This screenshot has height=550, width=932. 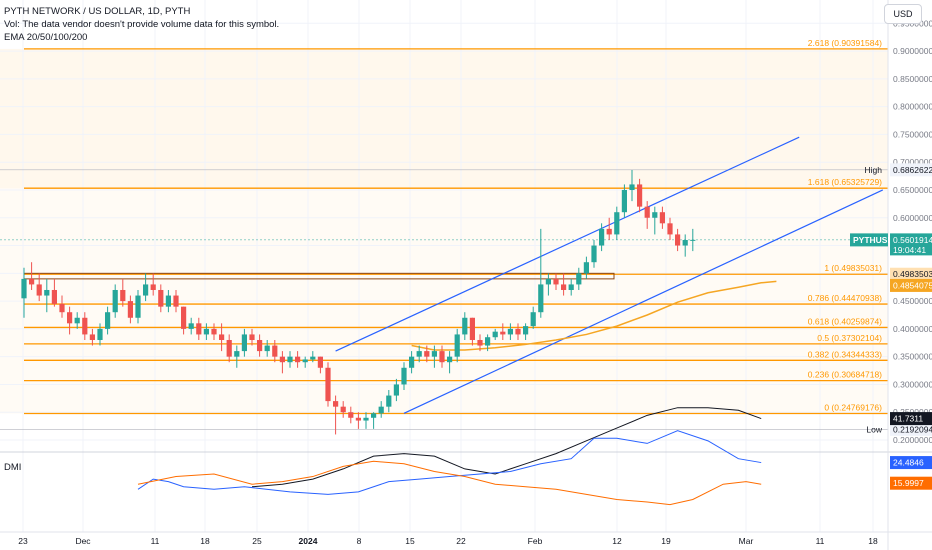 I want to click on x-tick-label: 11, so click(x=820, y=541).